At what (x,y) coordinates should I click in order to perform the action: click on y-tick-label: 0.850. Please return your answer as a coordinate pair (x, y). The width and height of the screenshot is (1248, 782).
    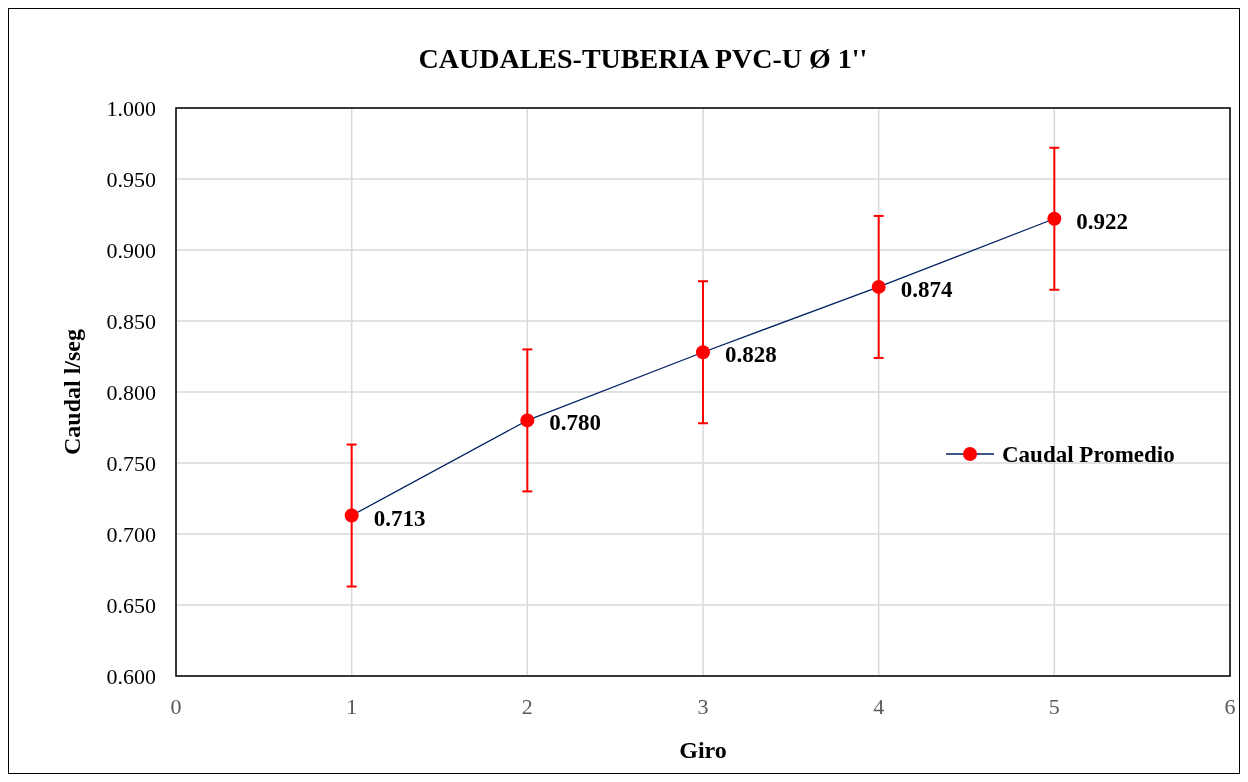
    Looking at the image, I should click on (131, 321).